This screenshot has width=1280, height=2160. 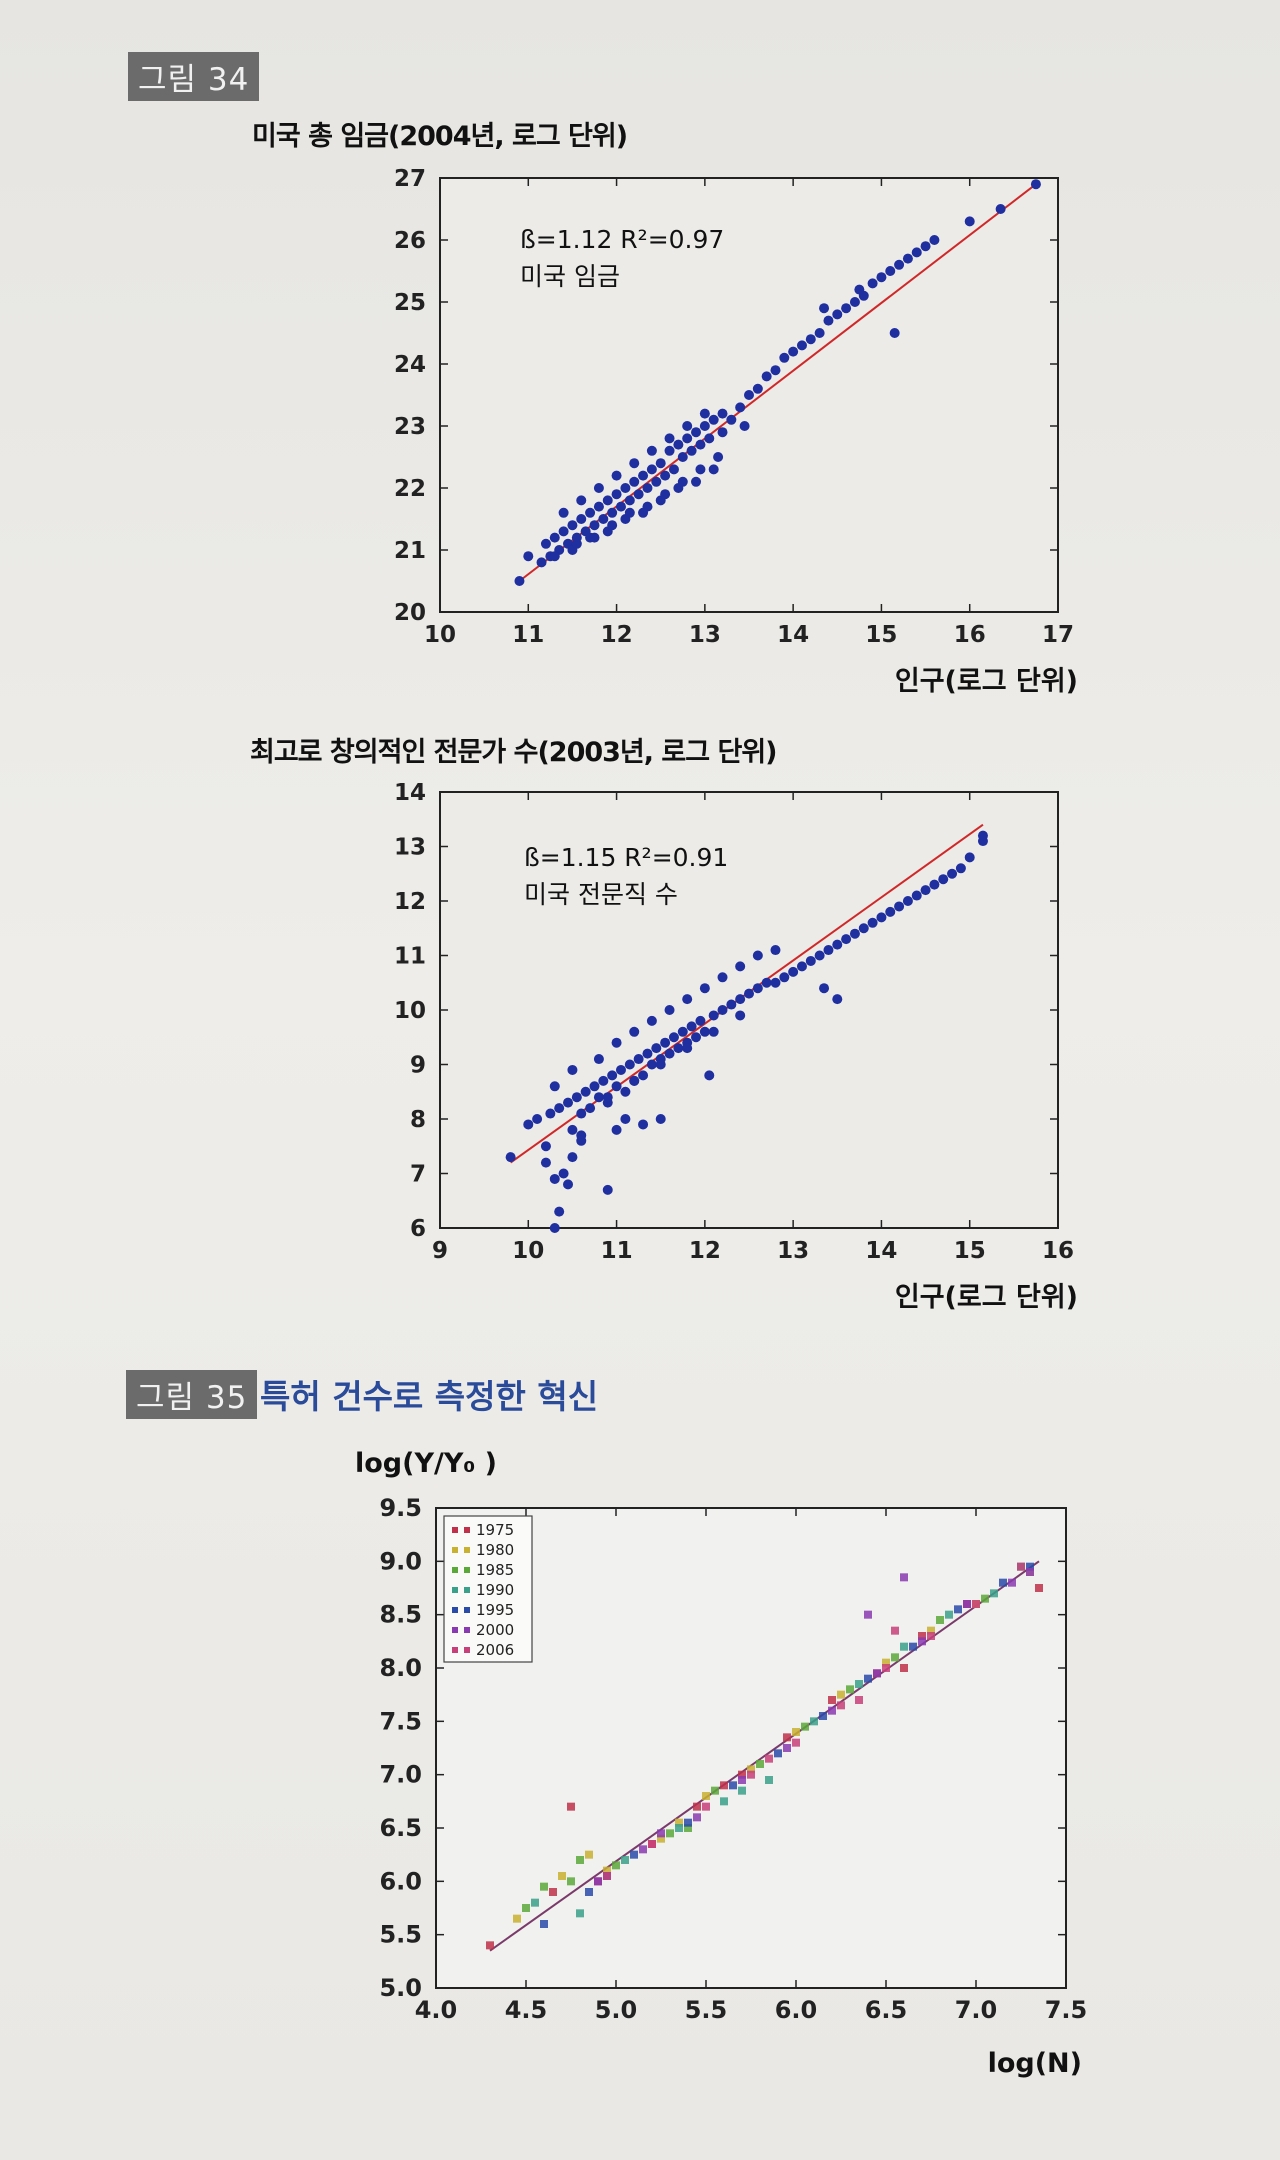 I want to click on chart1-y-tick-label: 21, so click(x=410, y=551).